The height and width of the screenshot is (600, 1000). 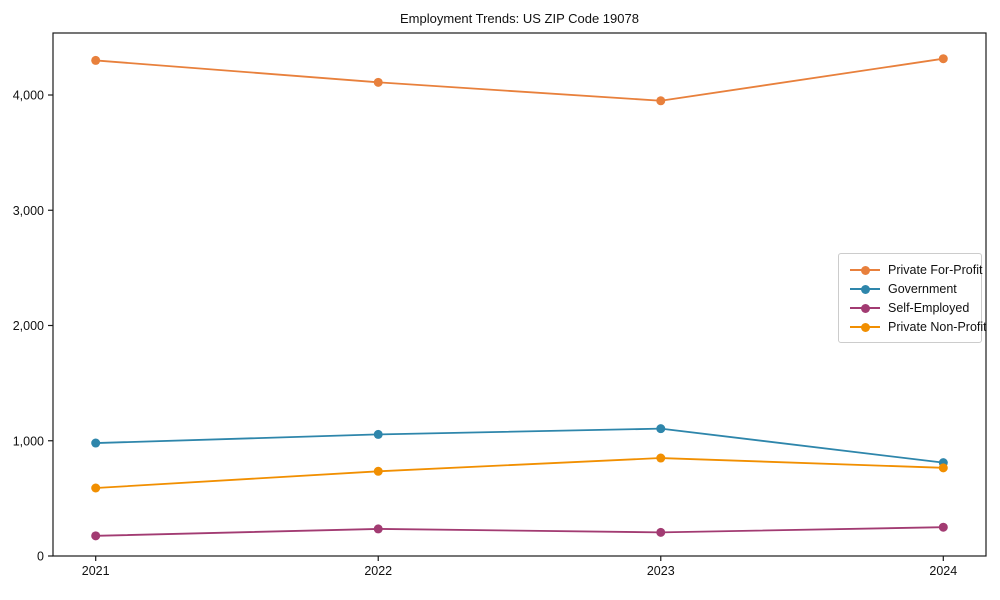 What do you see at coordinates (519, 79) in the screenshot?
I see `series-line-private-for-profit` at bounding box center [519, 79].